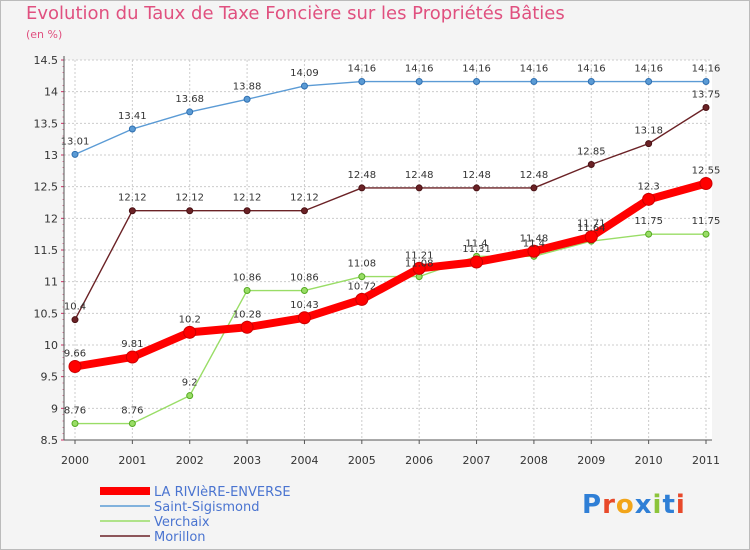  I want to click on data-label-verchaix: 11.4, so click(476, 243).